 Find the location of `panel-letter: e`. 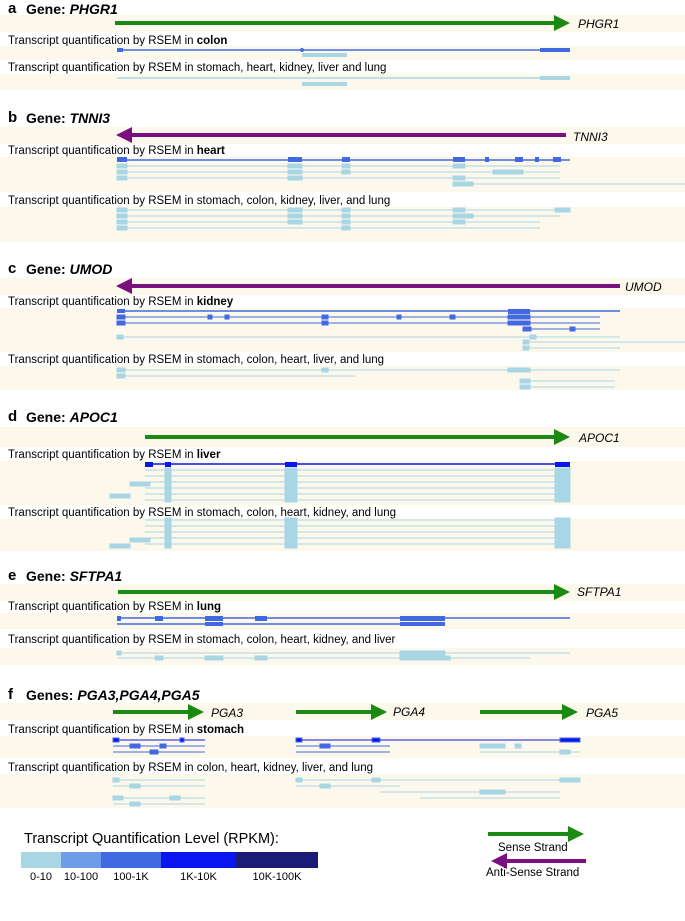

panel-letter: e is located at coordinates (12, 575).